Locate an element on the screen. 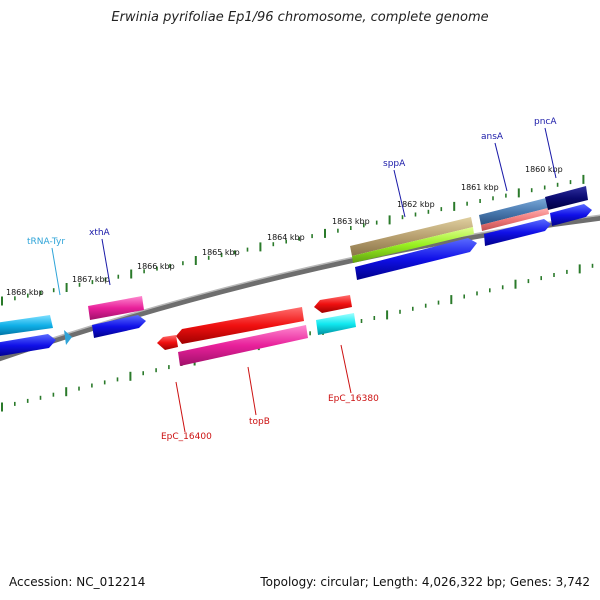 Image resolution: width=600 pixels, height=600 pixels. leader-trna-tyr is located at coordinates (56, 271).